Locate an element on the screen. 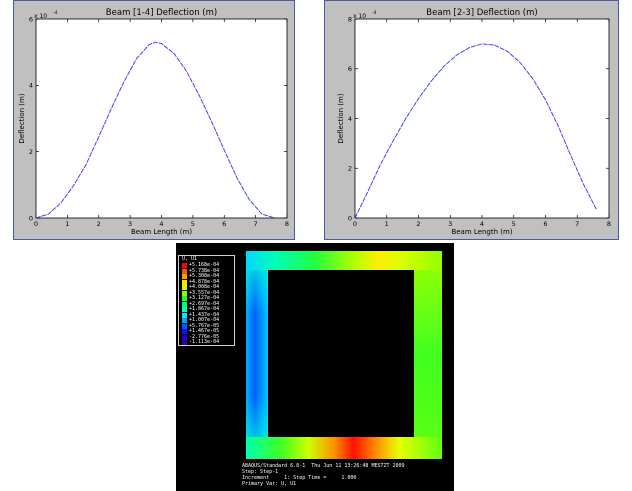  legend-label: +5.308e-04 is located at coordinates (204, 276).